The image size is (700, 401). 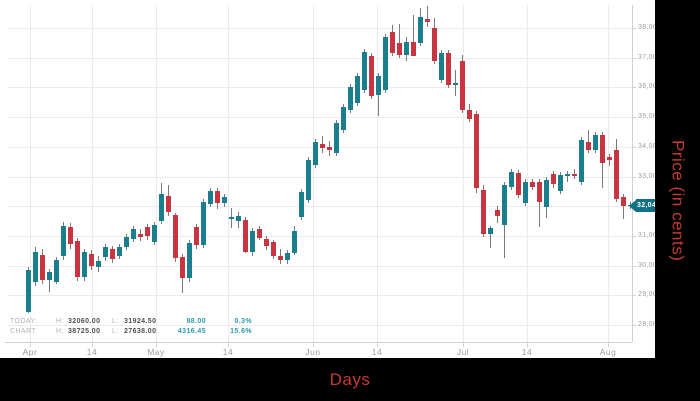 I want to click on x-gridline, so click(x=527, y=173).